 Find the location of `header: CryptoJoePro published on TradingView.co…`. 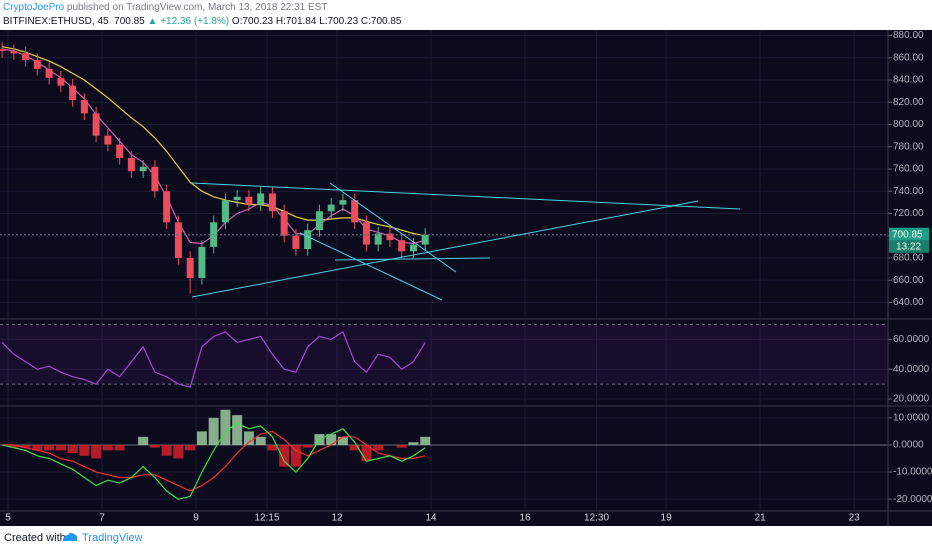

header: CryptoJoePro published on TradingView.co… is located at coordinates (466, 15).